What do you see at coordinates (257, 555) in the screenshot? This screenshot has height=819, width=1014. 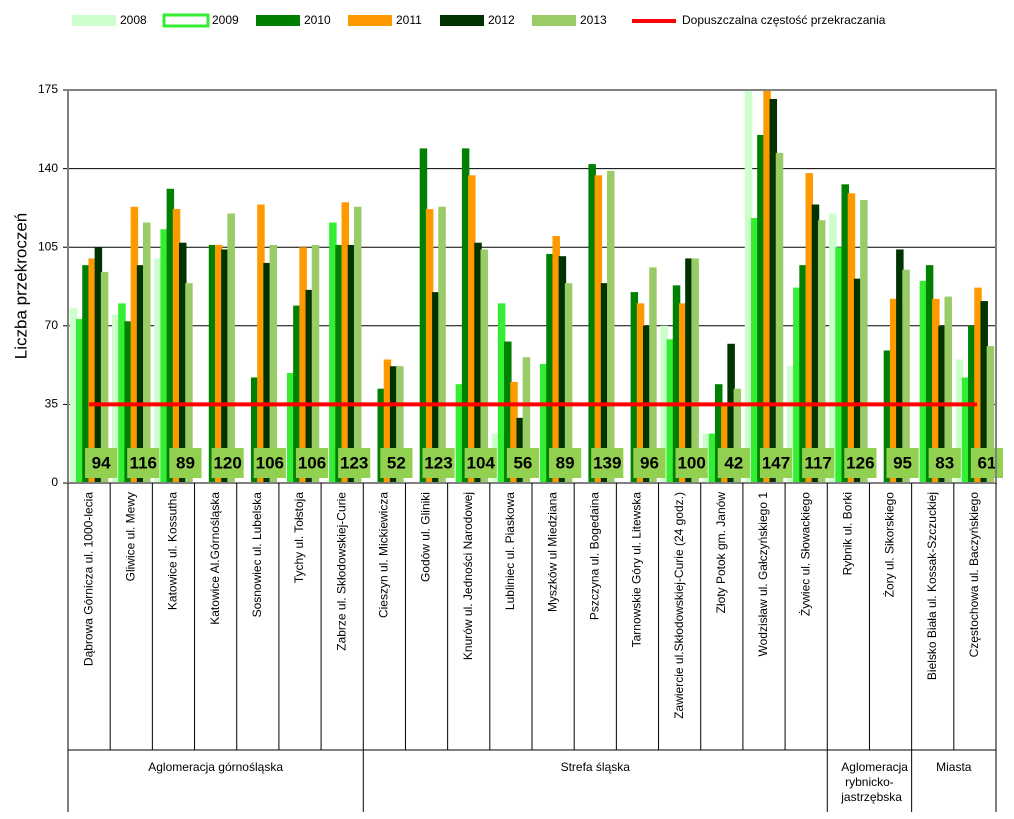 I see `x-tick-label: Sosnowiec ul. Lubelska` at bounding box center [257, 555].